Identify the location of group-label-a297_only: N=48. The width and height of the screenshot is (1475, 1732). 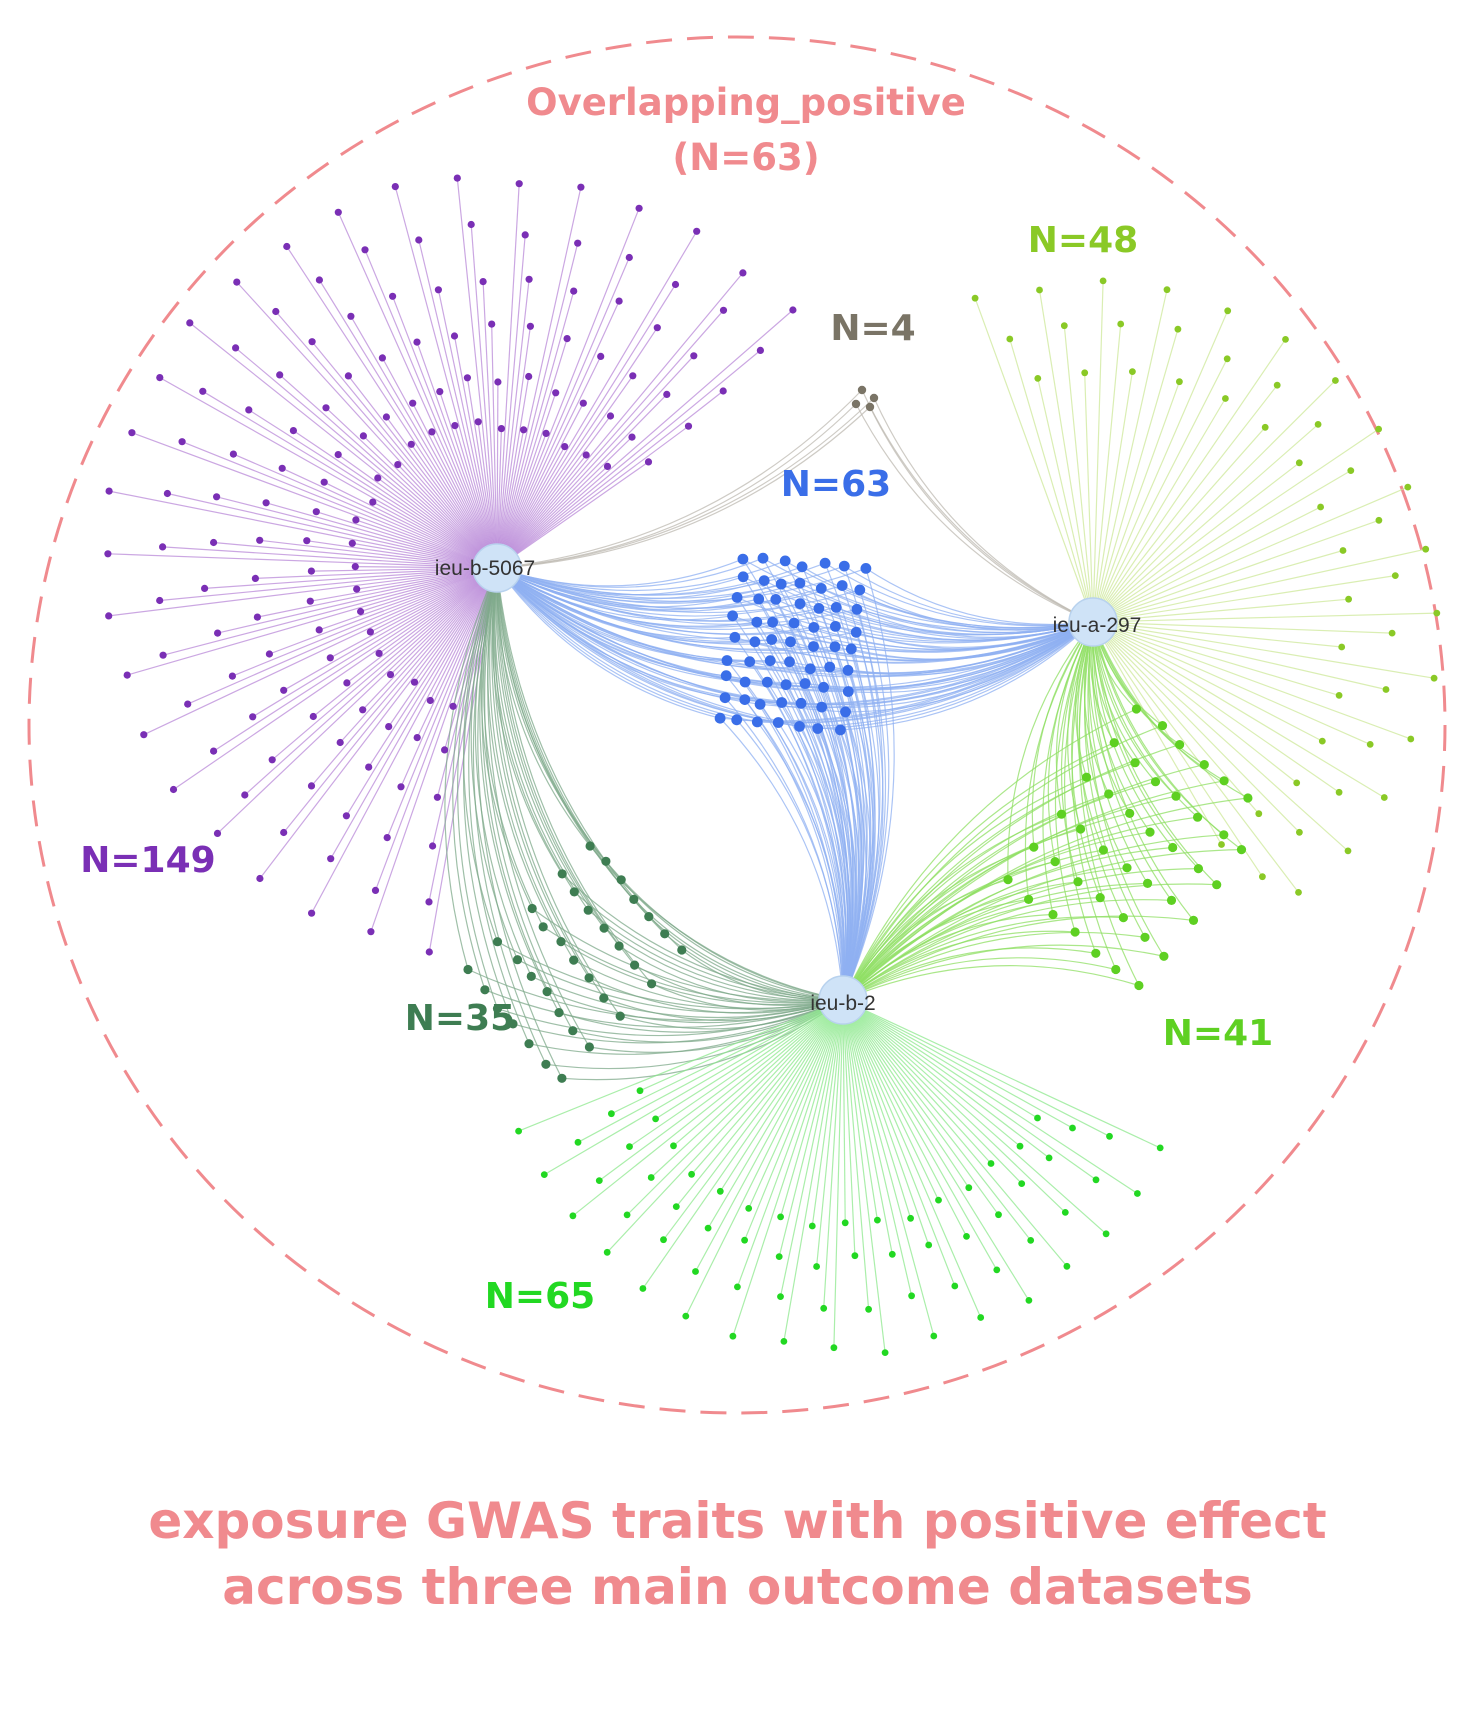
(1083, 240).